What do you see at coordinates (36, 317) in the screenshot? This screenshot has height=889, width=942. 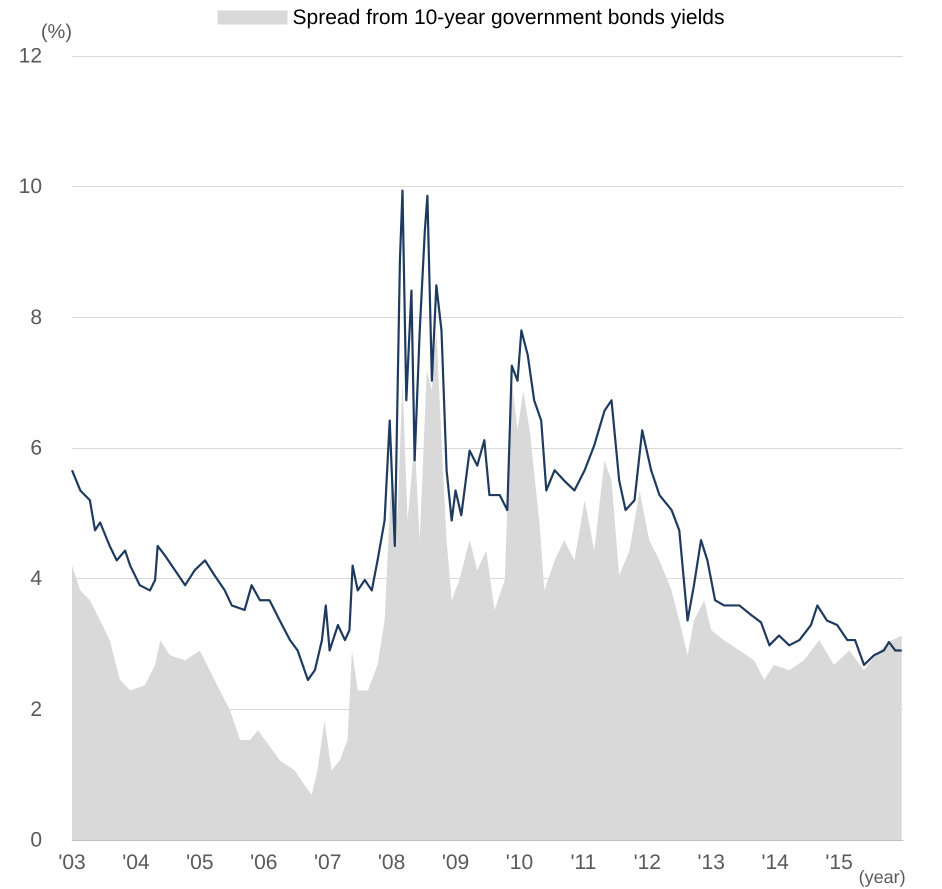 I see `y-tick-label: 8` at bounding box center [36, 317].